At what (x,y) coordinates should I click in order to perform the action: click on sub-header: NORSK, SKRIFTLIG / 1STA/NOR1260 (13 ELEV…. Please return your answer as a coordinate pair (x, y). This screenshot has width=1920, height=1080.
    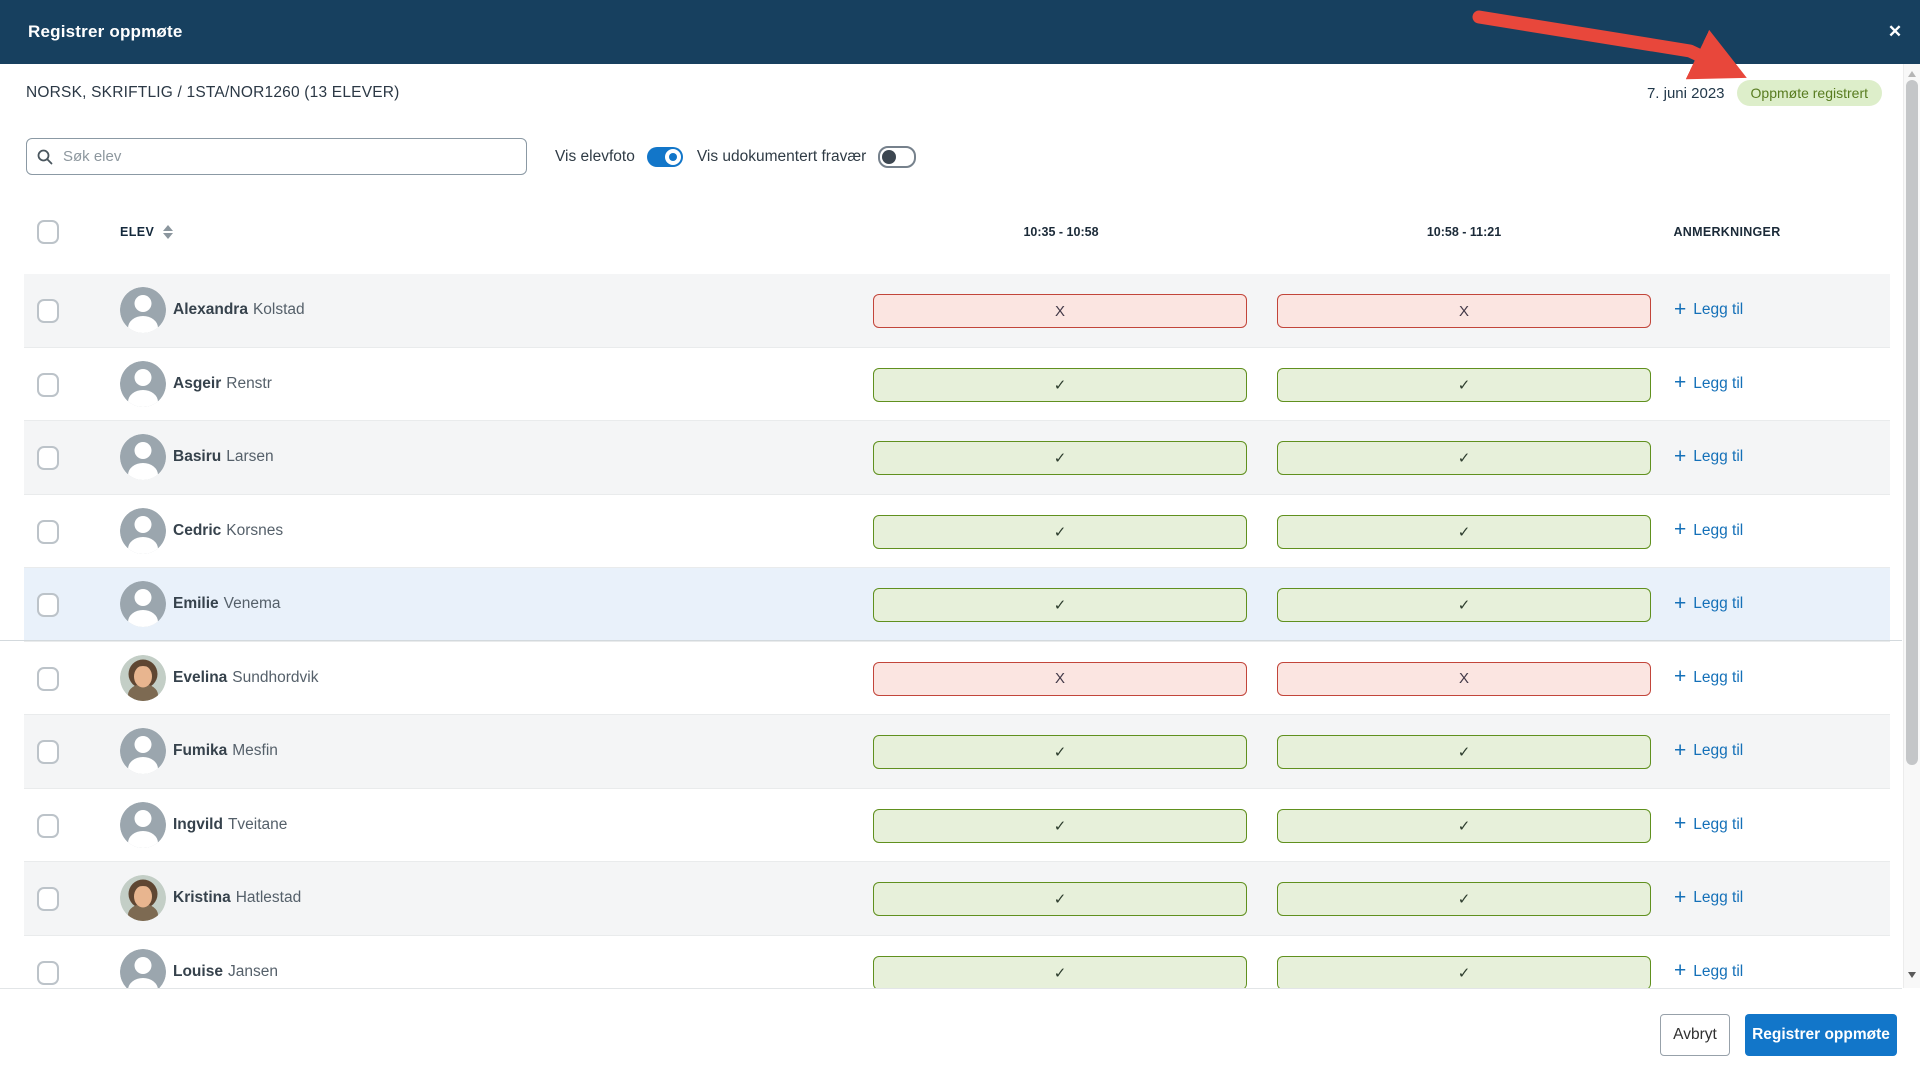
    Looking at the image, I should click on (954, 93).